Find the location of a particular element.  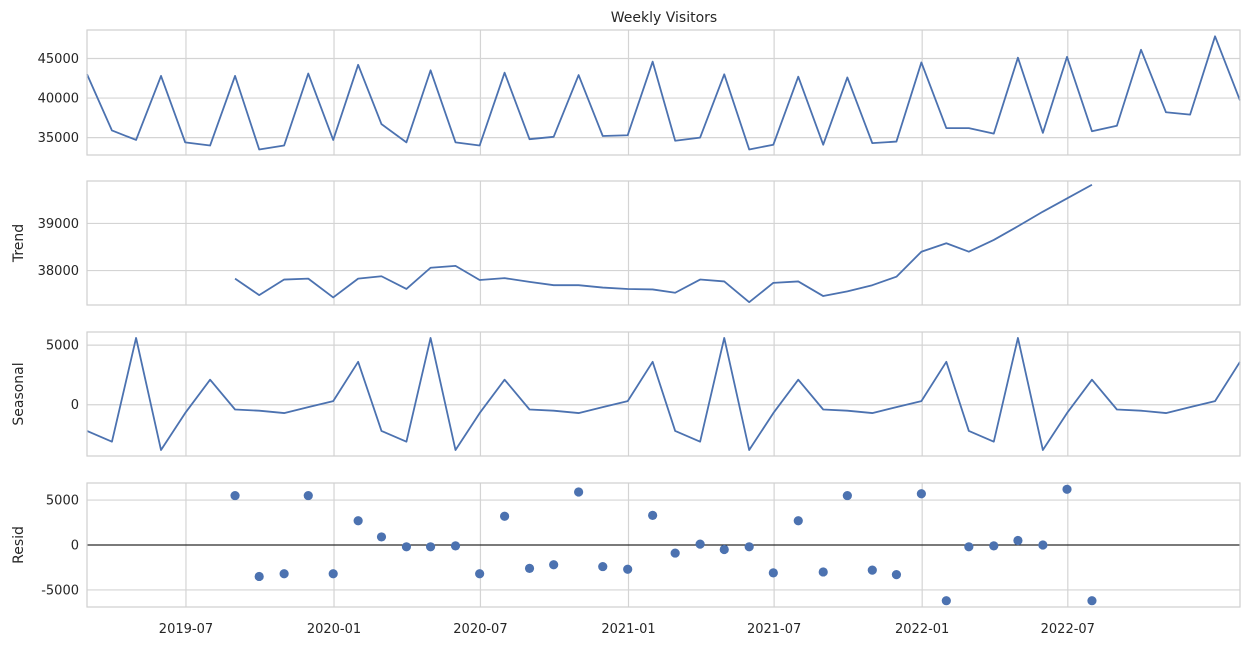

x-tick-label: 2019-07 is located at coordinates (186, 629).